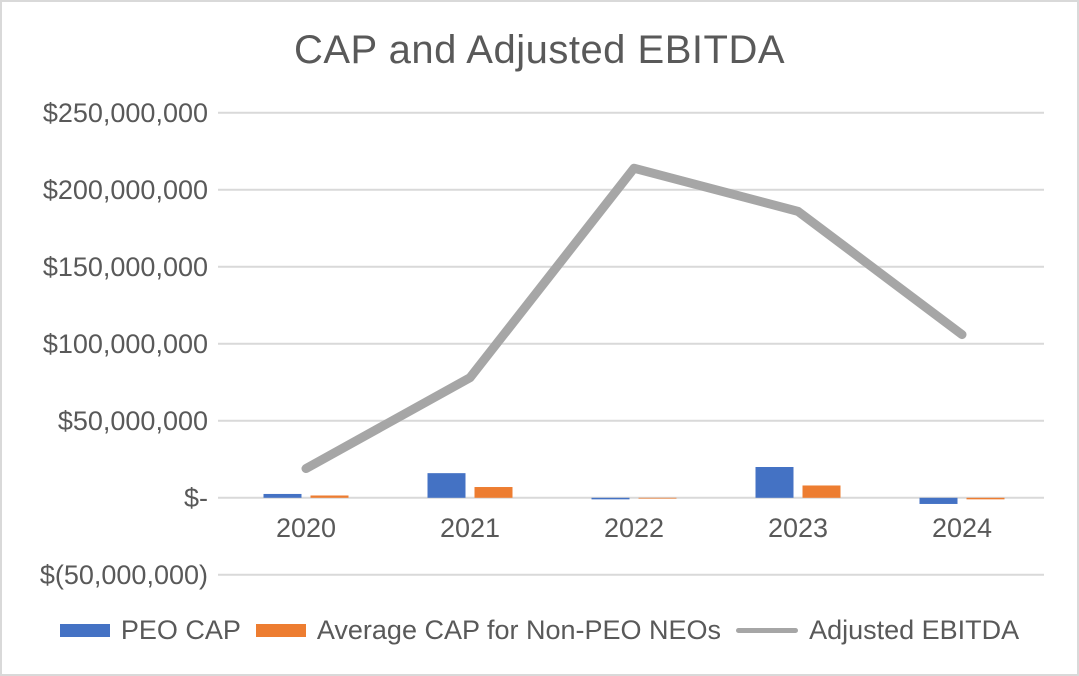 This screenshot has height=676, width=1079. I want to click on x-axis-tick-label: 2022, so click(634, 528).